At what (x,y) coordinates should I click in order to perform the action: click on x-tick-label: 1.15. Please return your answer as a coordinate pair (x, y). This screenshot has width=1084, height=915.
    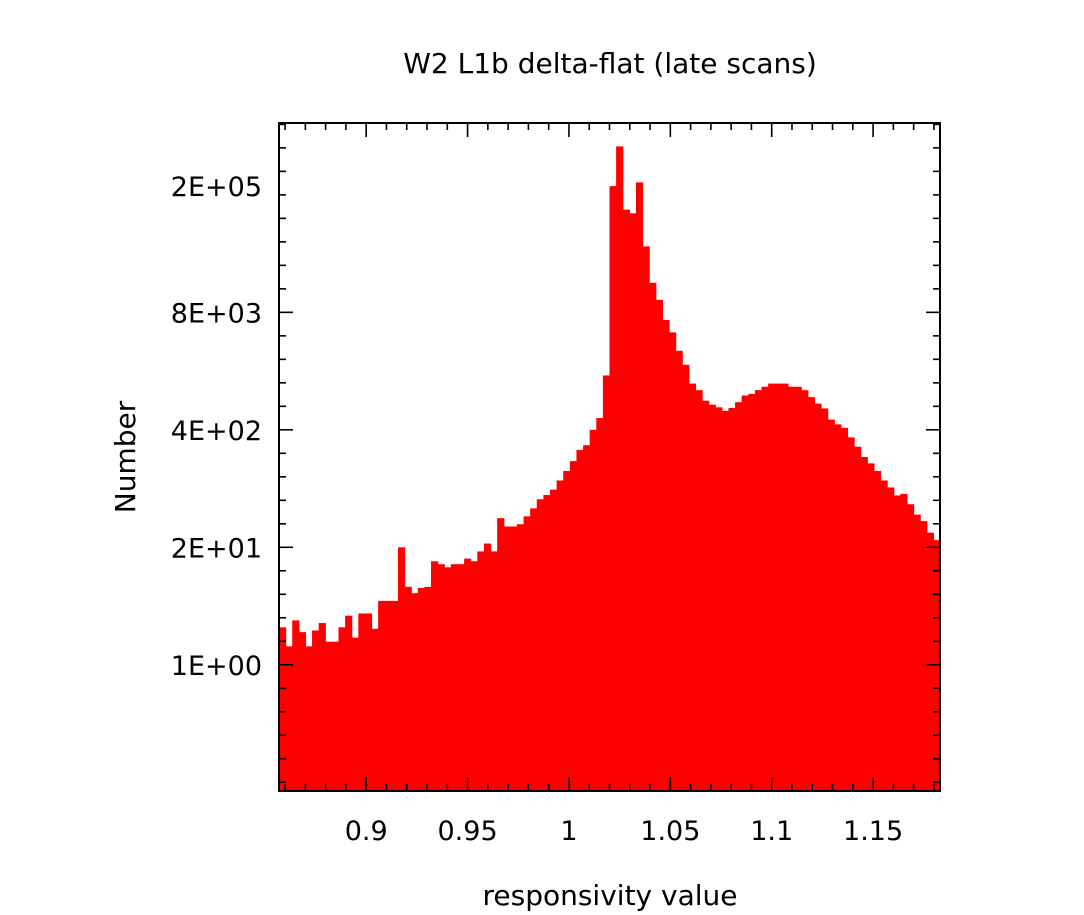
    Looking at the image, I should click on (873, 831).